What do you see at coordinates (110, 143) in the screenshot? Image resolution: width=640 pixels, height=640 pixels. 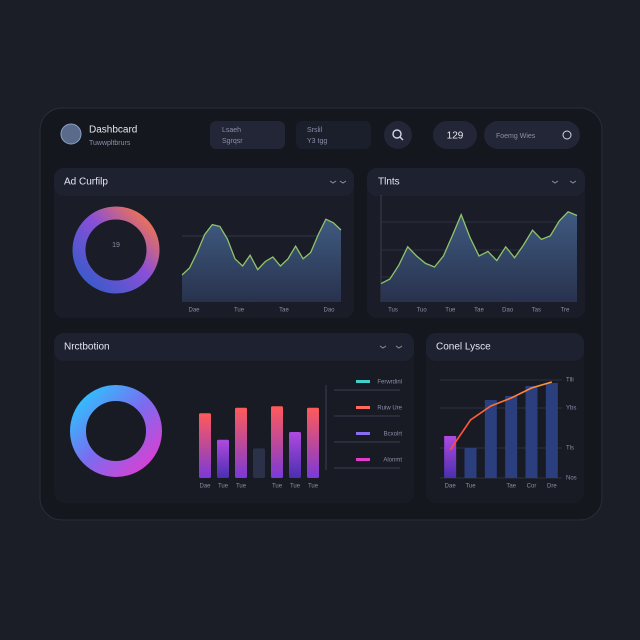 I see `subtitle: Tuwwpltbrurs` at bounding box center [110, 143].